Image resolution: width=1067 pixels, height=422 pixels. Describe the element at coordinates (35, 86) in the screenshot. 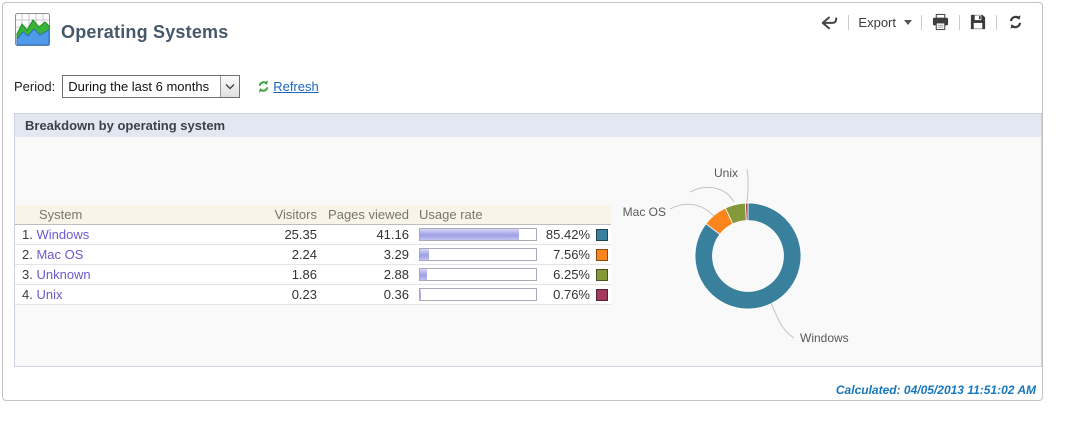

I see `period-label: Period:` at that location.